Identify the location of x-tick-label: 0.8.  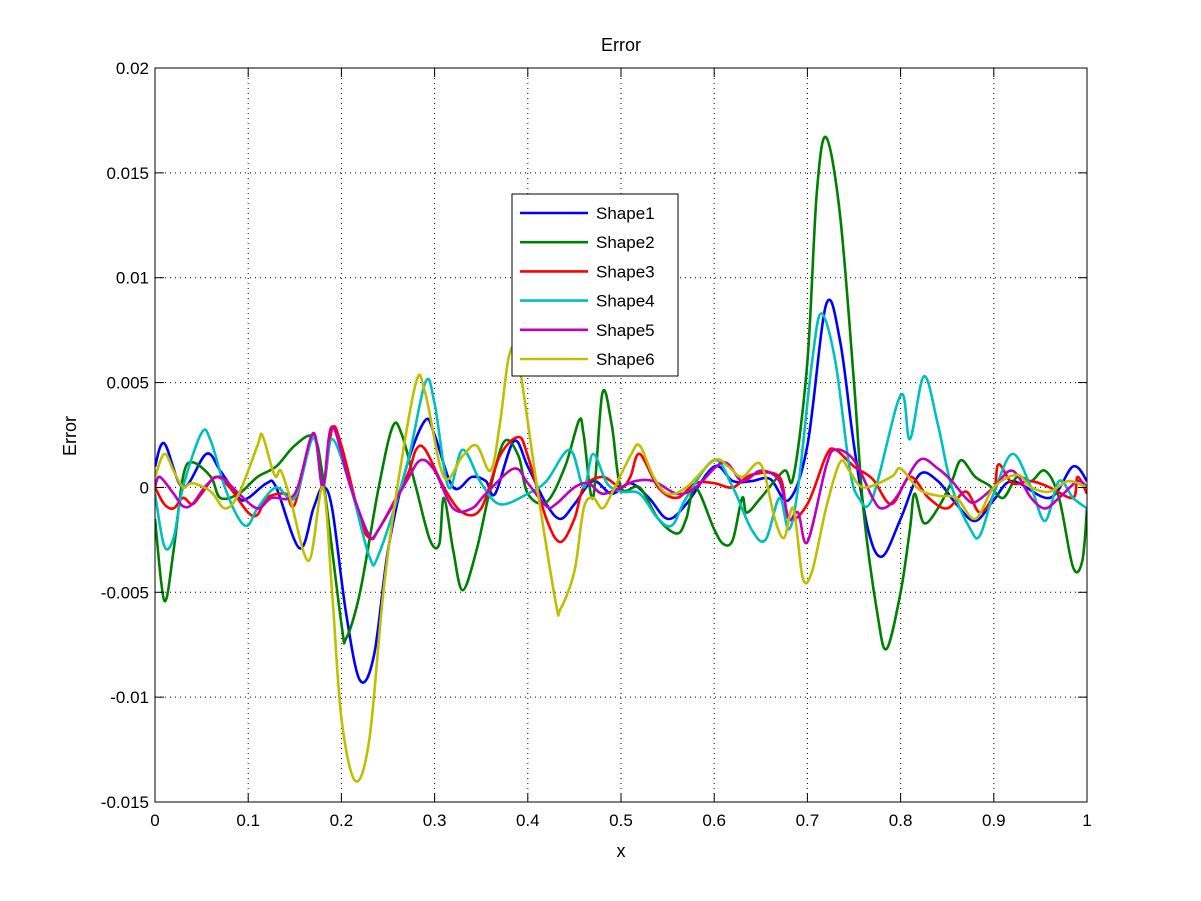
(901, 820).